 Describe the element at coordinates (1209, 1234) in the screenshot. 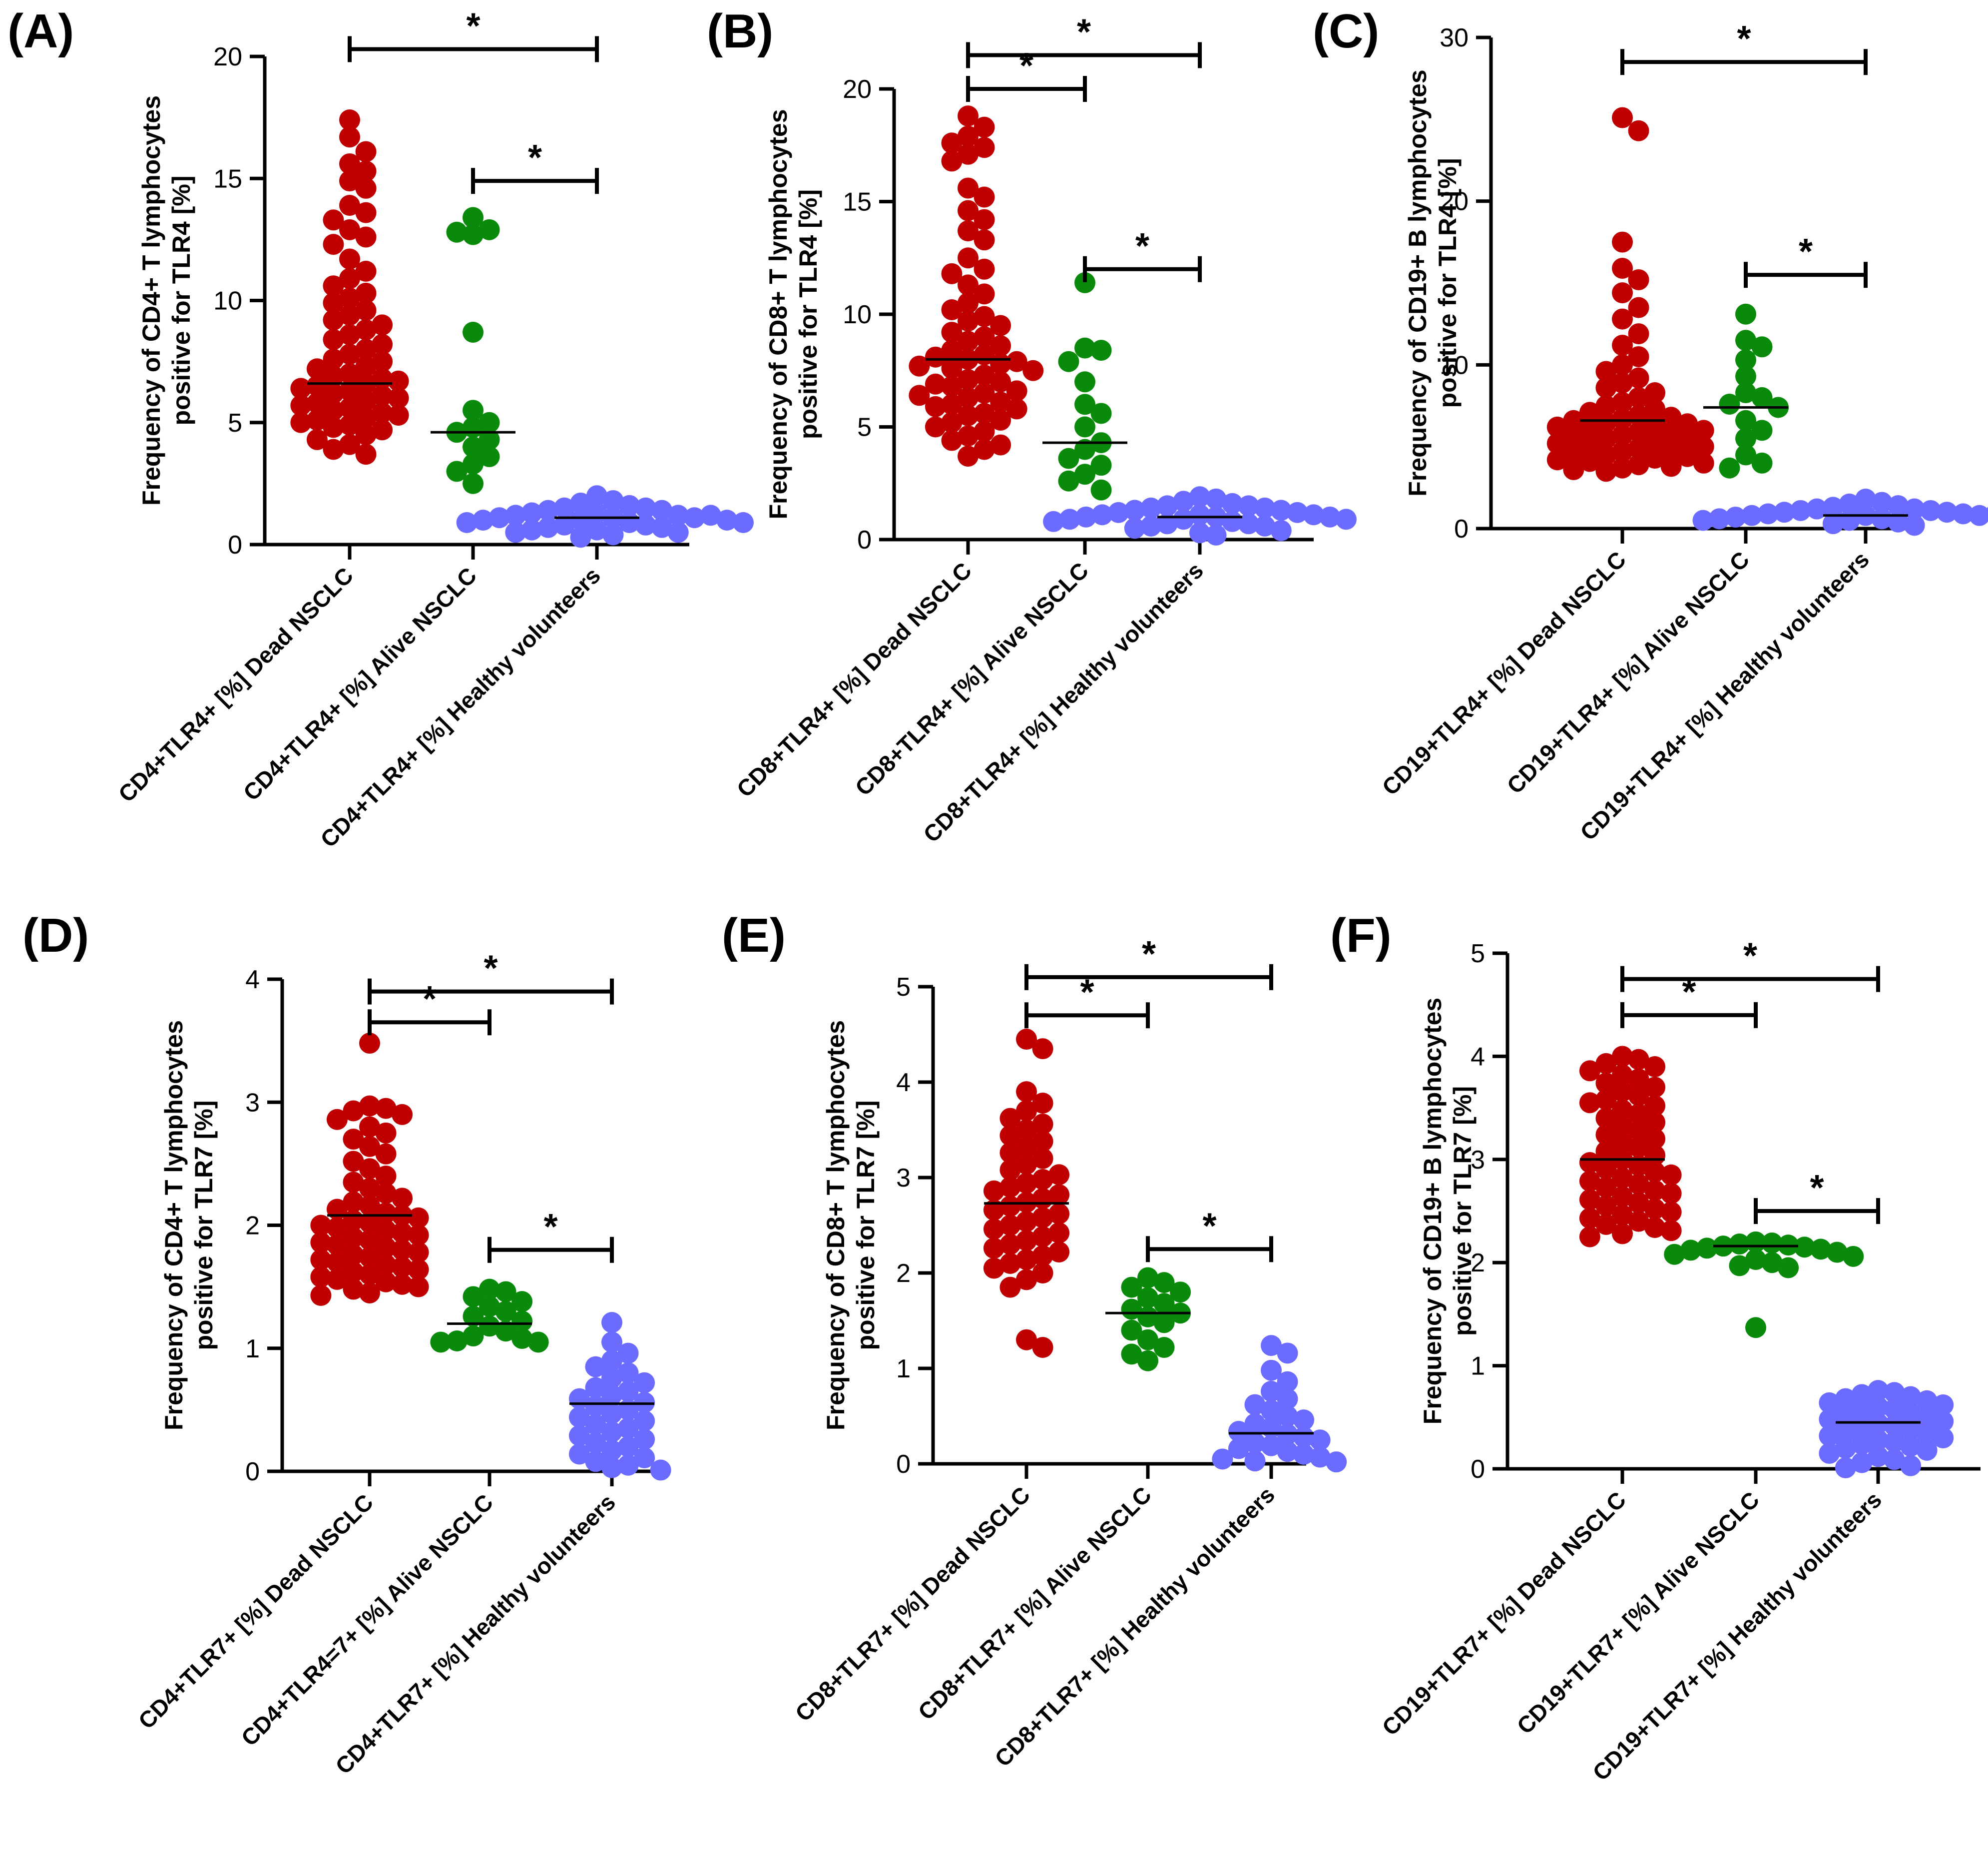

I see `significance-bracket: *` at that location.